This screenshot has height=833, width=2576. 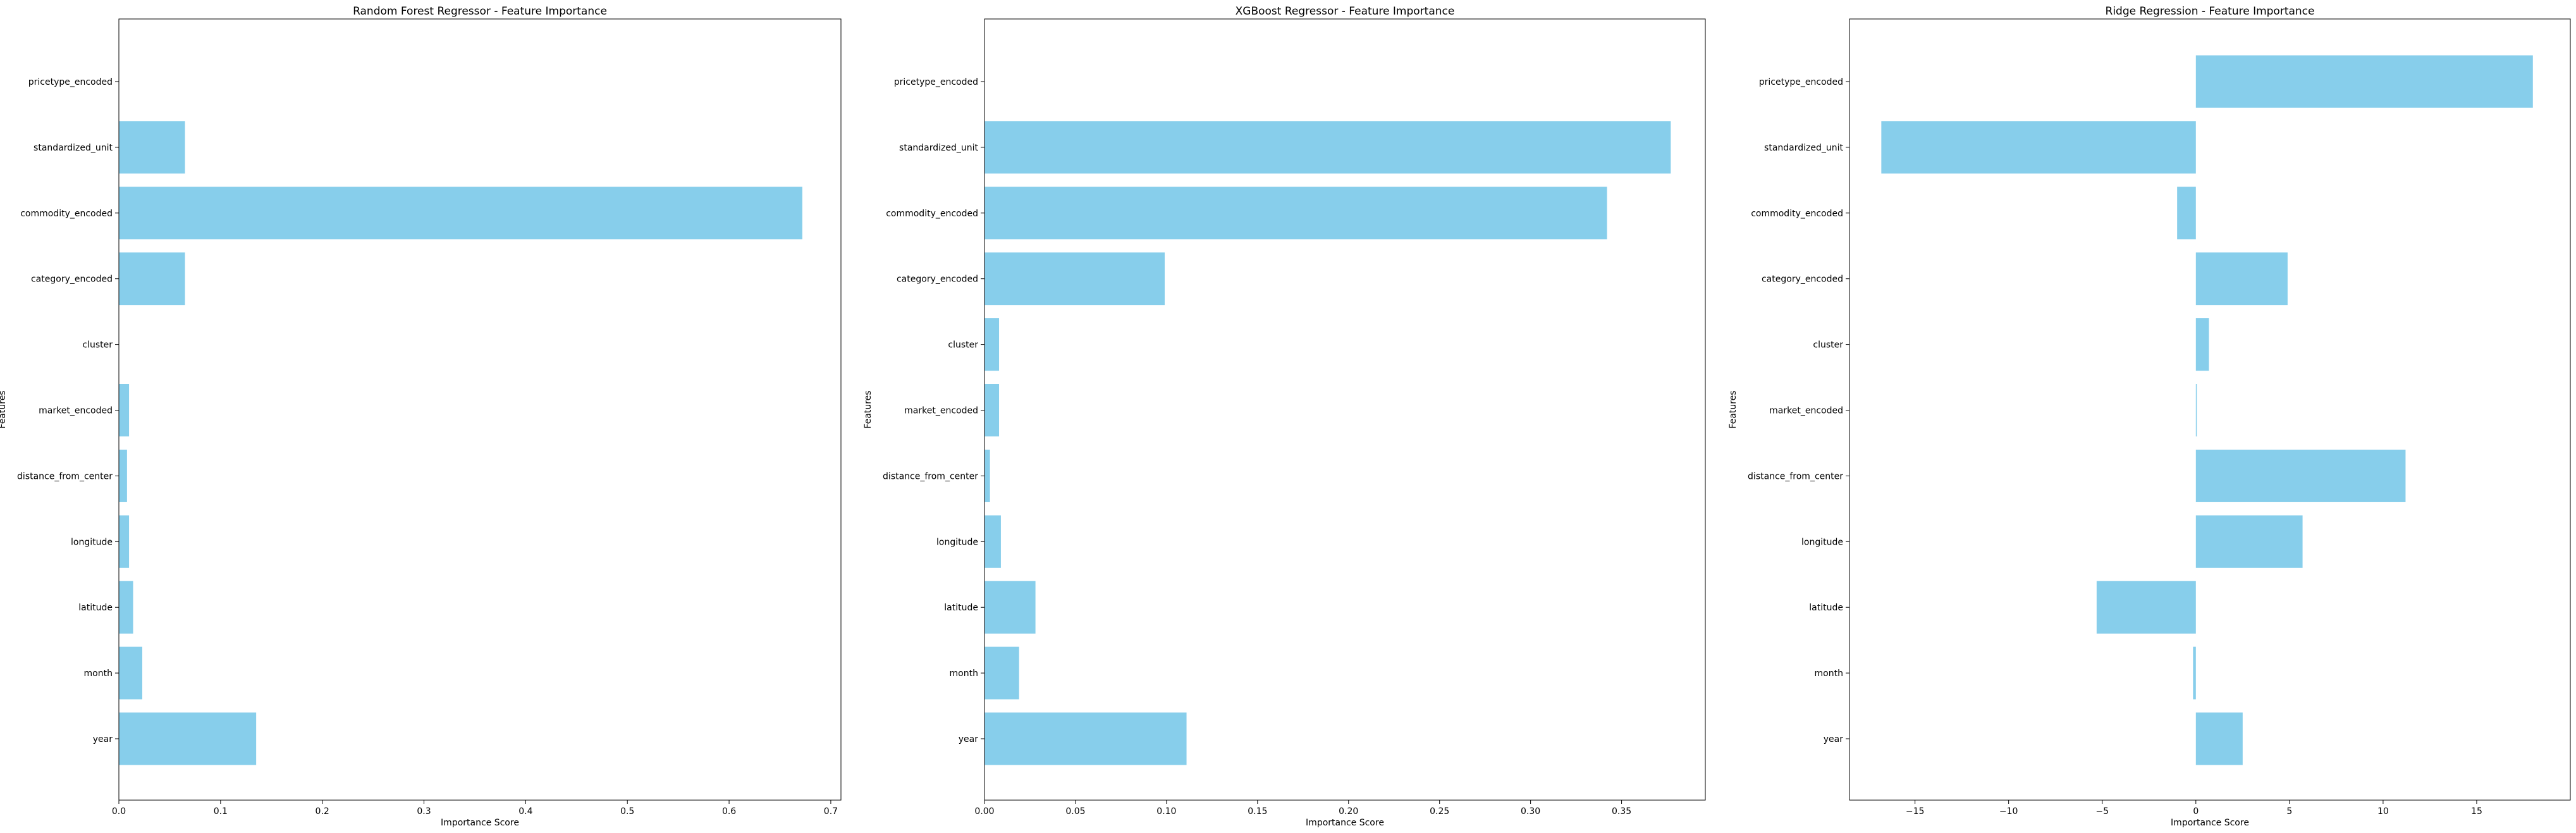 What do you see at coordinates (831, 811) in the screenshot?
I see `x-tick-label: 0.7` at bounding box center [831, 811].